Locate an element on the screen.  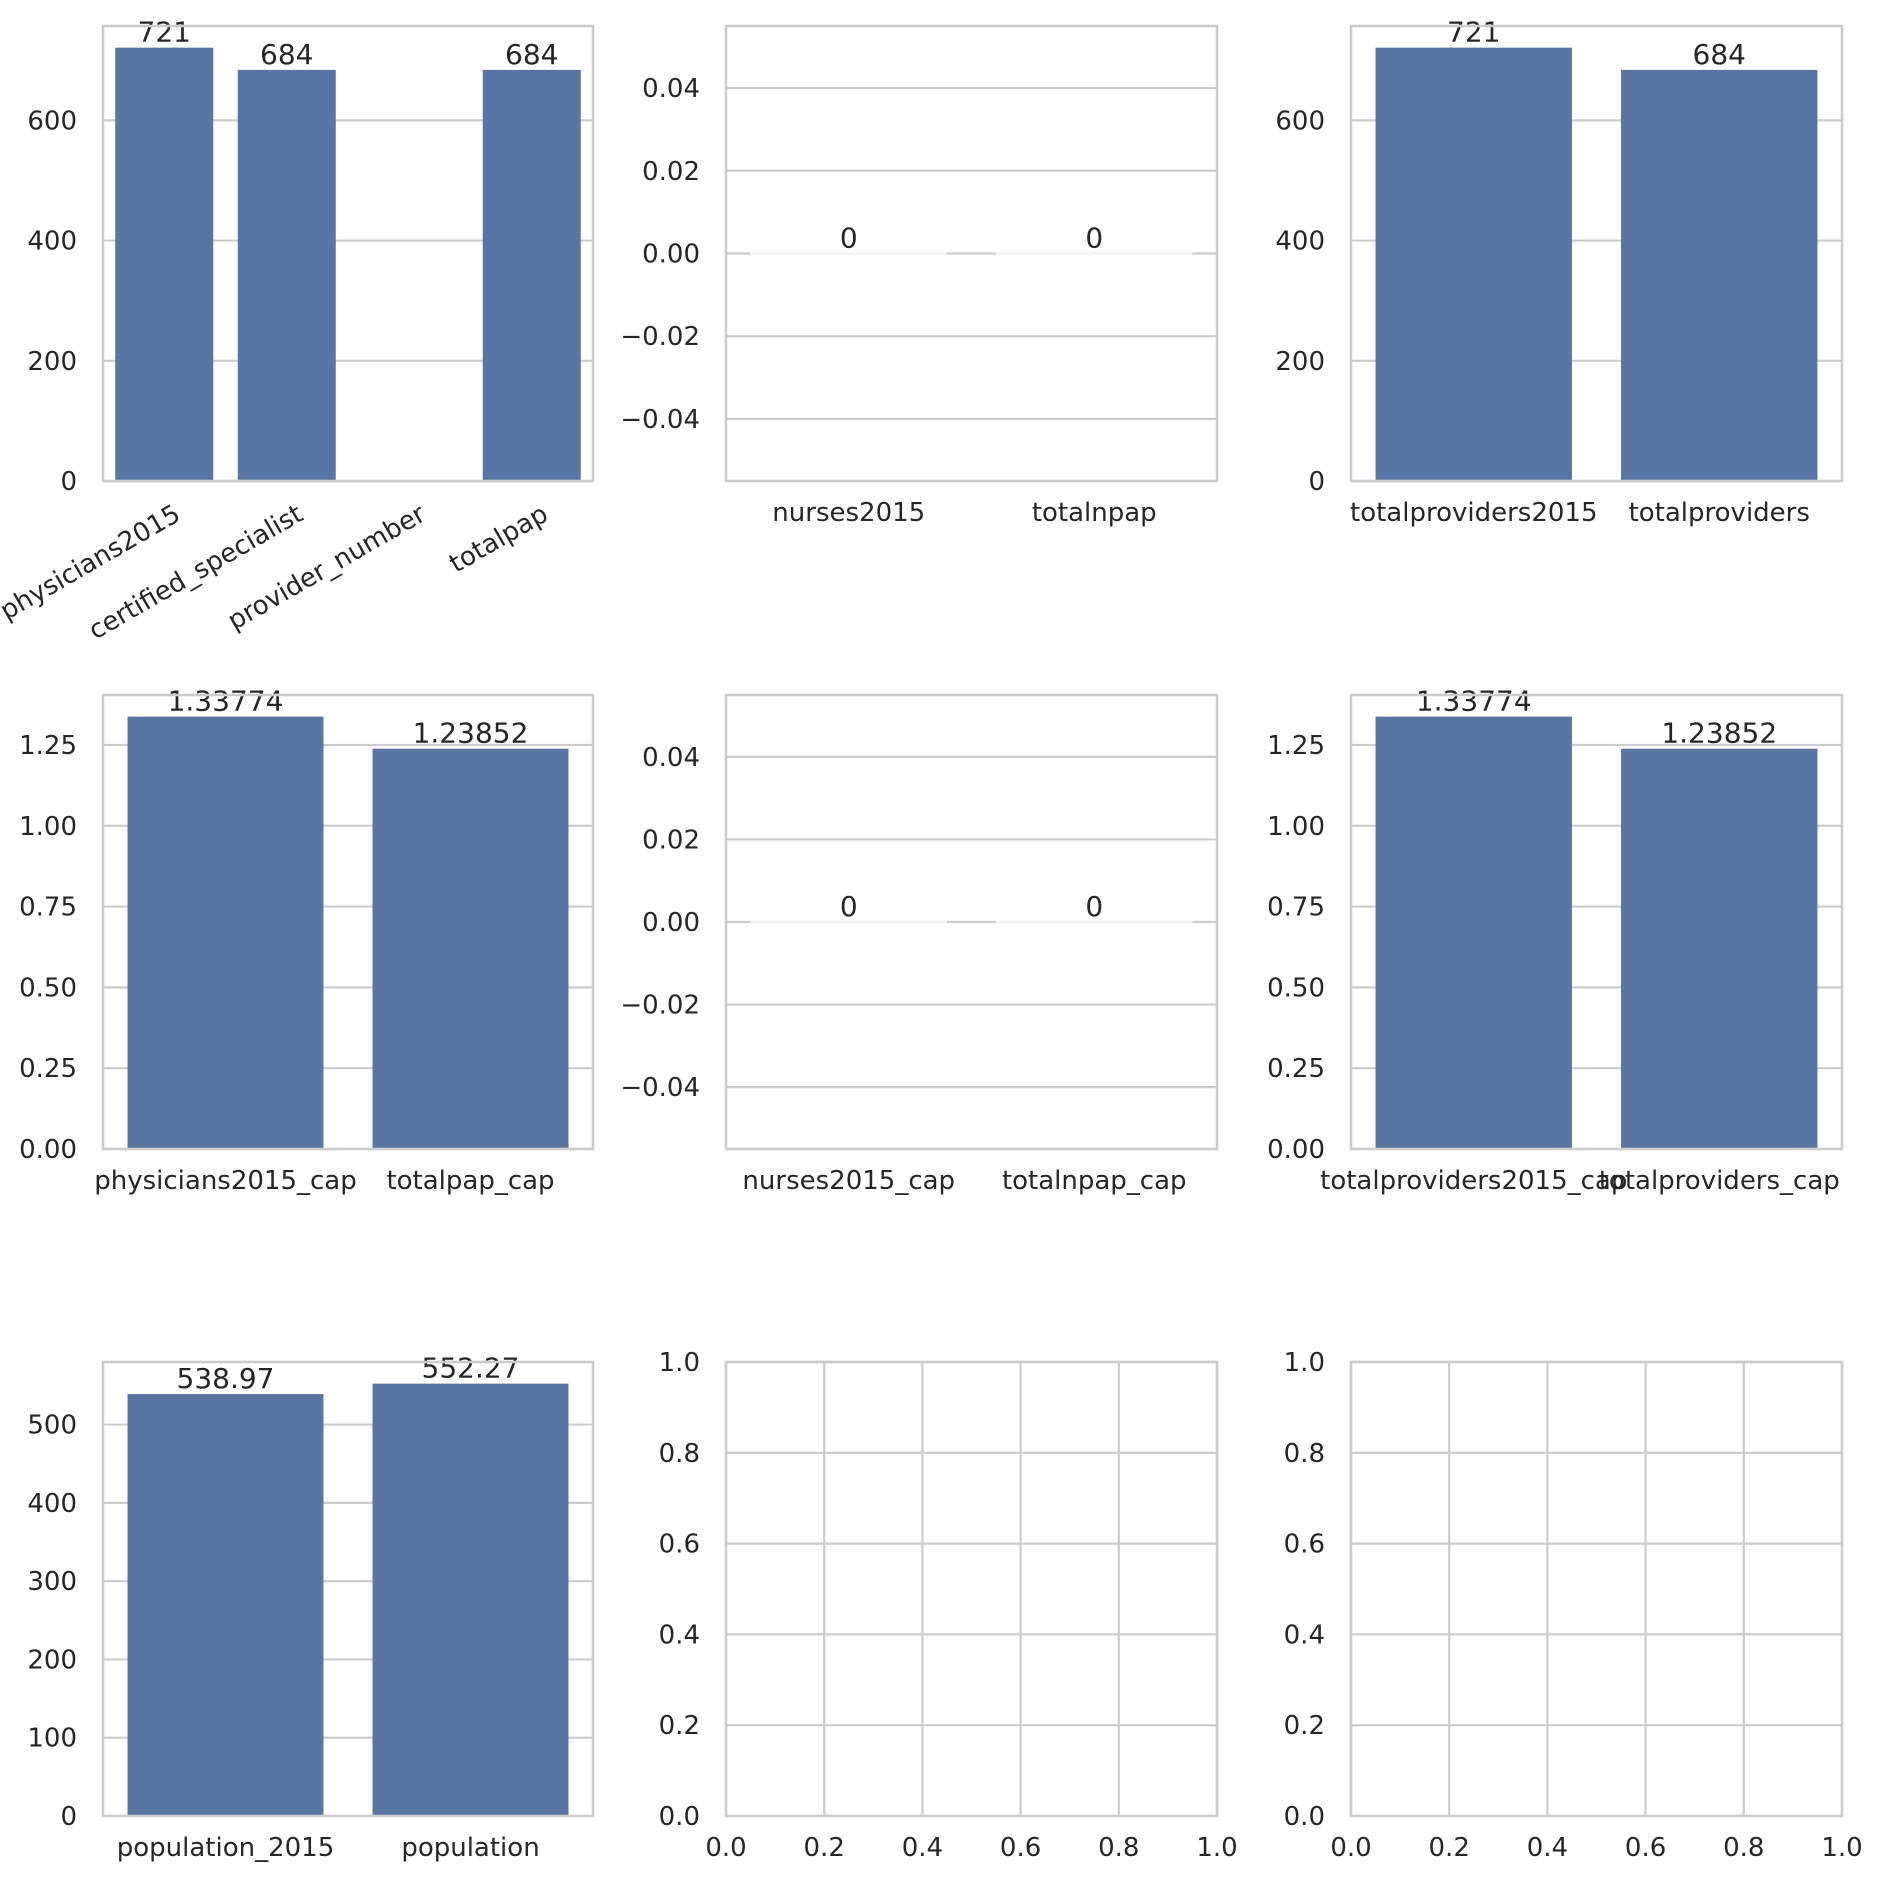
subplot-1-ytick-label: 0 is located at coordinates (68, 482).